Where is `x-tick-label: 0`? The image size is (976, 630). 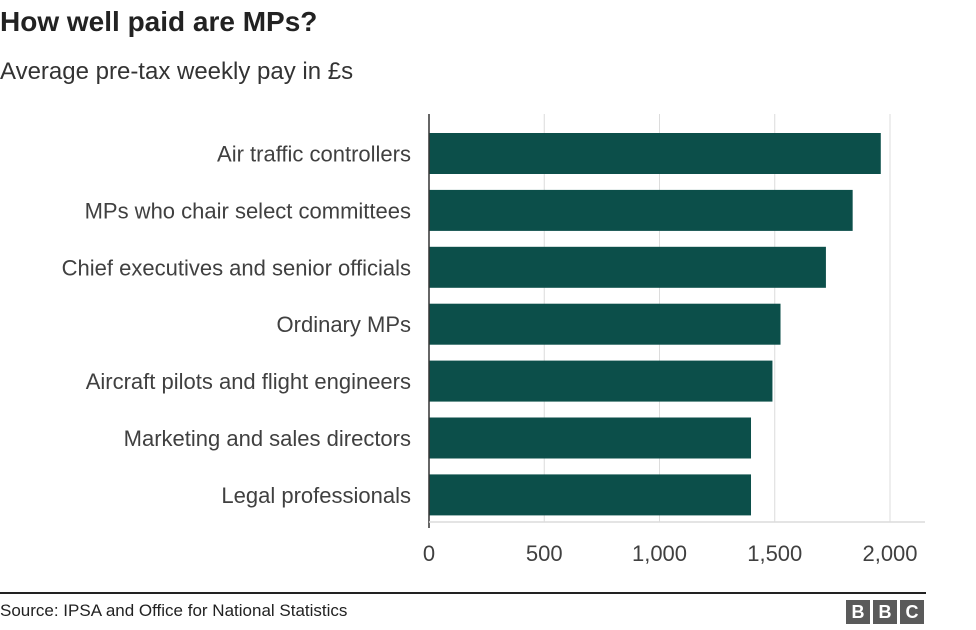 x-tick-label: 0 is located at coordinates (429, 553).